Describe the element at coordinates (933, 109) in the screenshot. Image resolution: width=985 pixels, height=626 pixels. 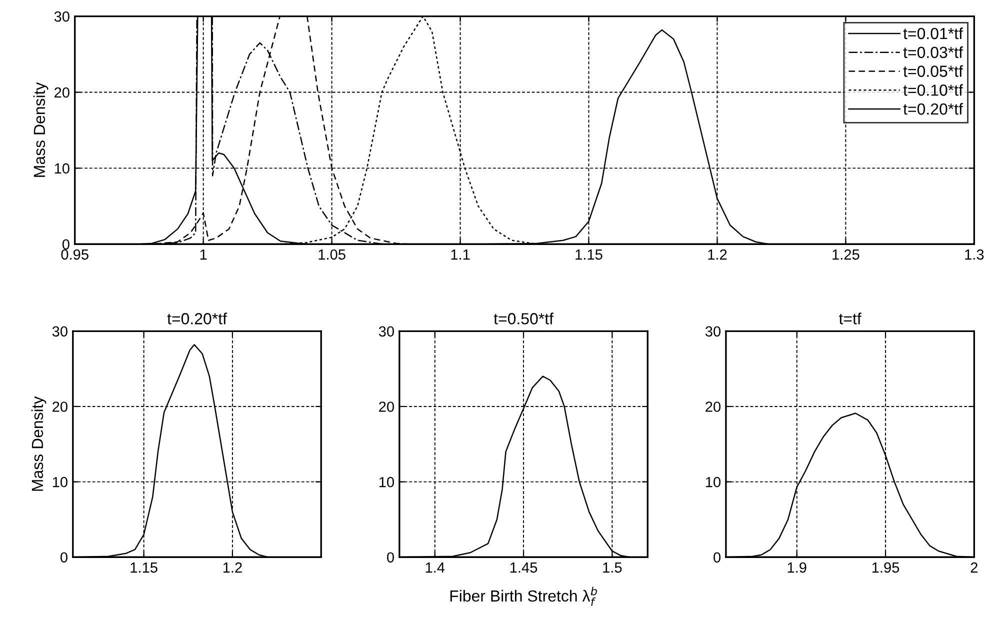
I see `legend-label: t=0.20*tf` at that location.